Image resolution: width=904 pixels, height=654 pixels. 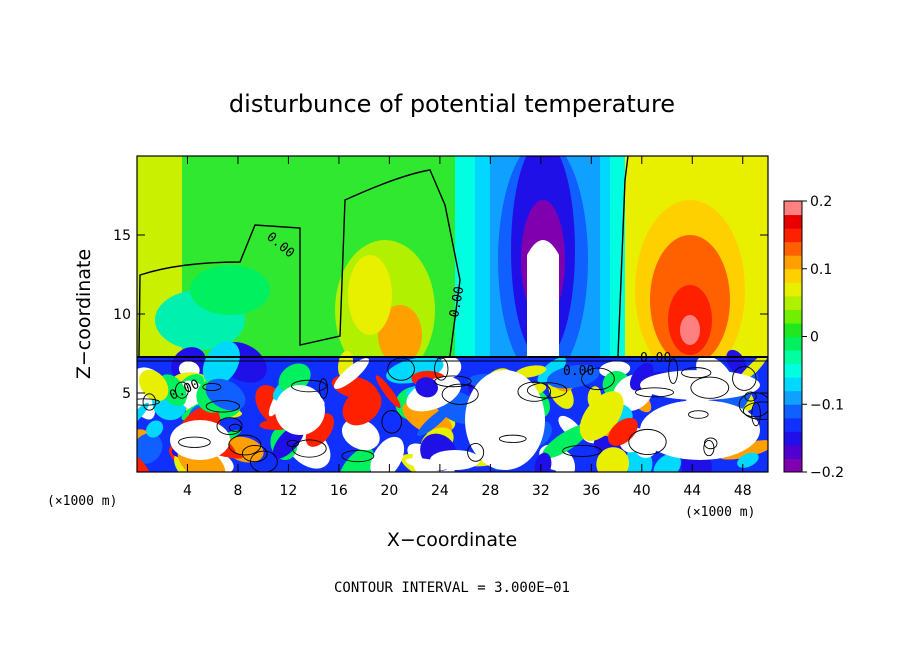 What do you see at coordinates (814, 338) in the screenshot?
I see `colorbar-tick-label: 0` at bounding box center [814, 338].